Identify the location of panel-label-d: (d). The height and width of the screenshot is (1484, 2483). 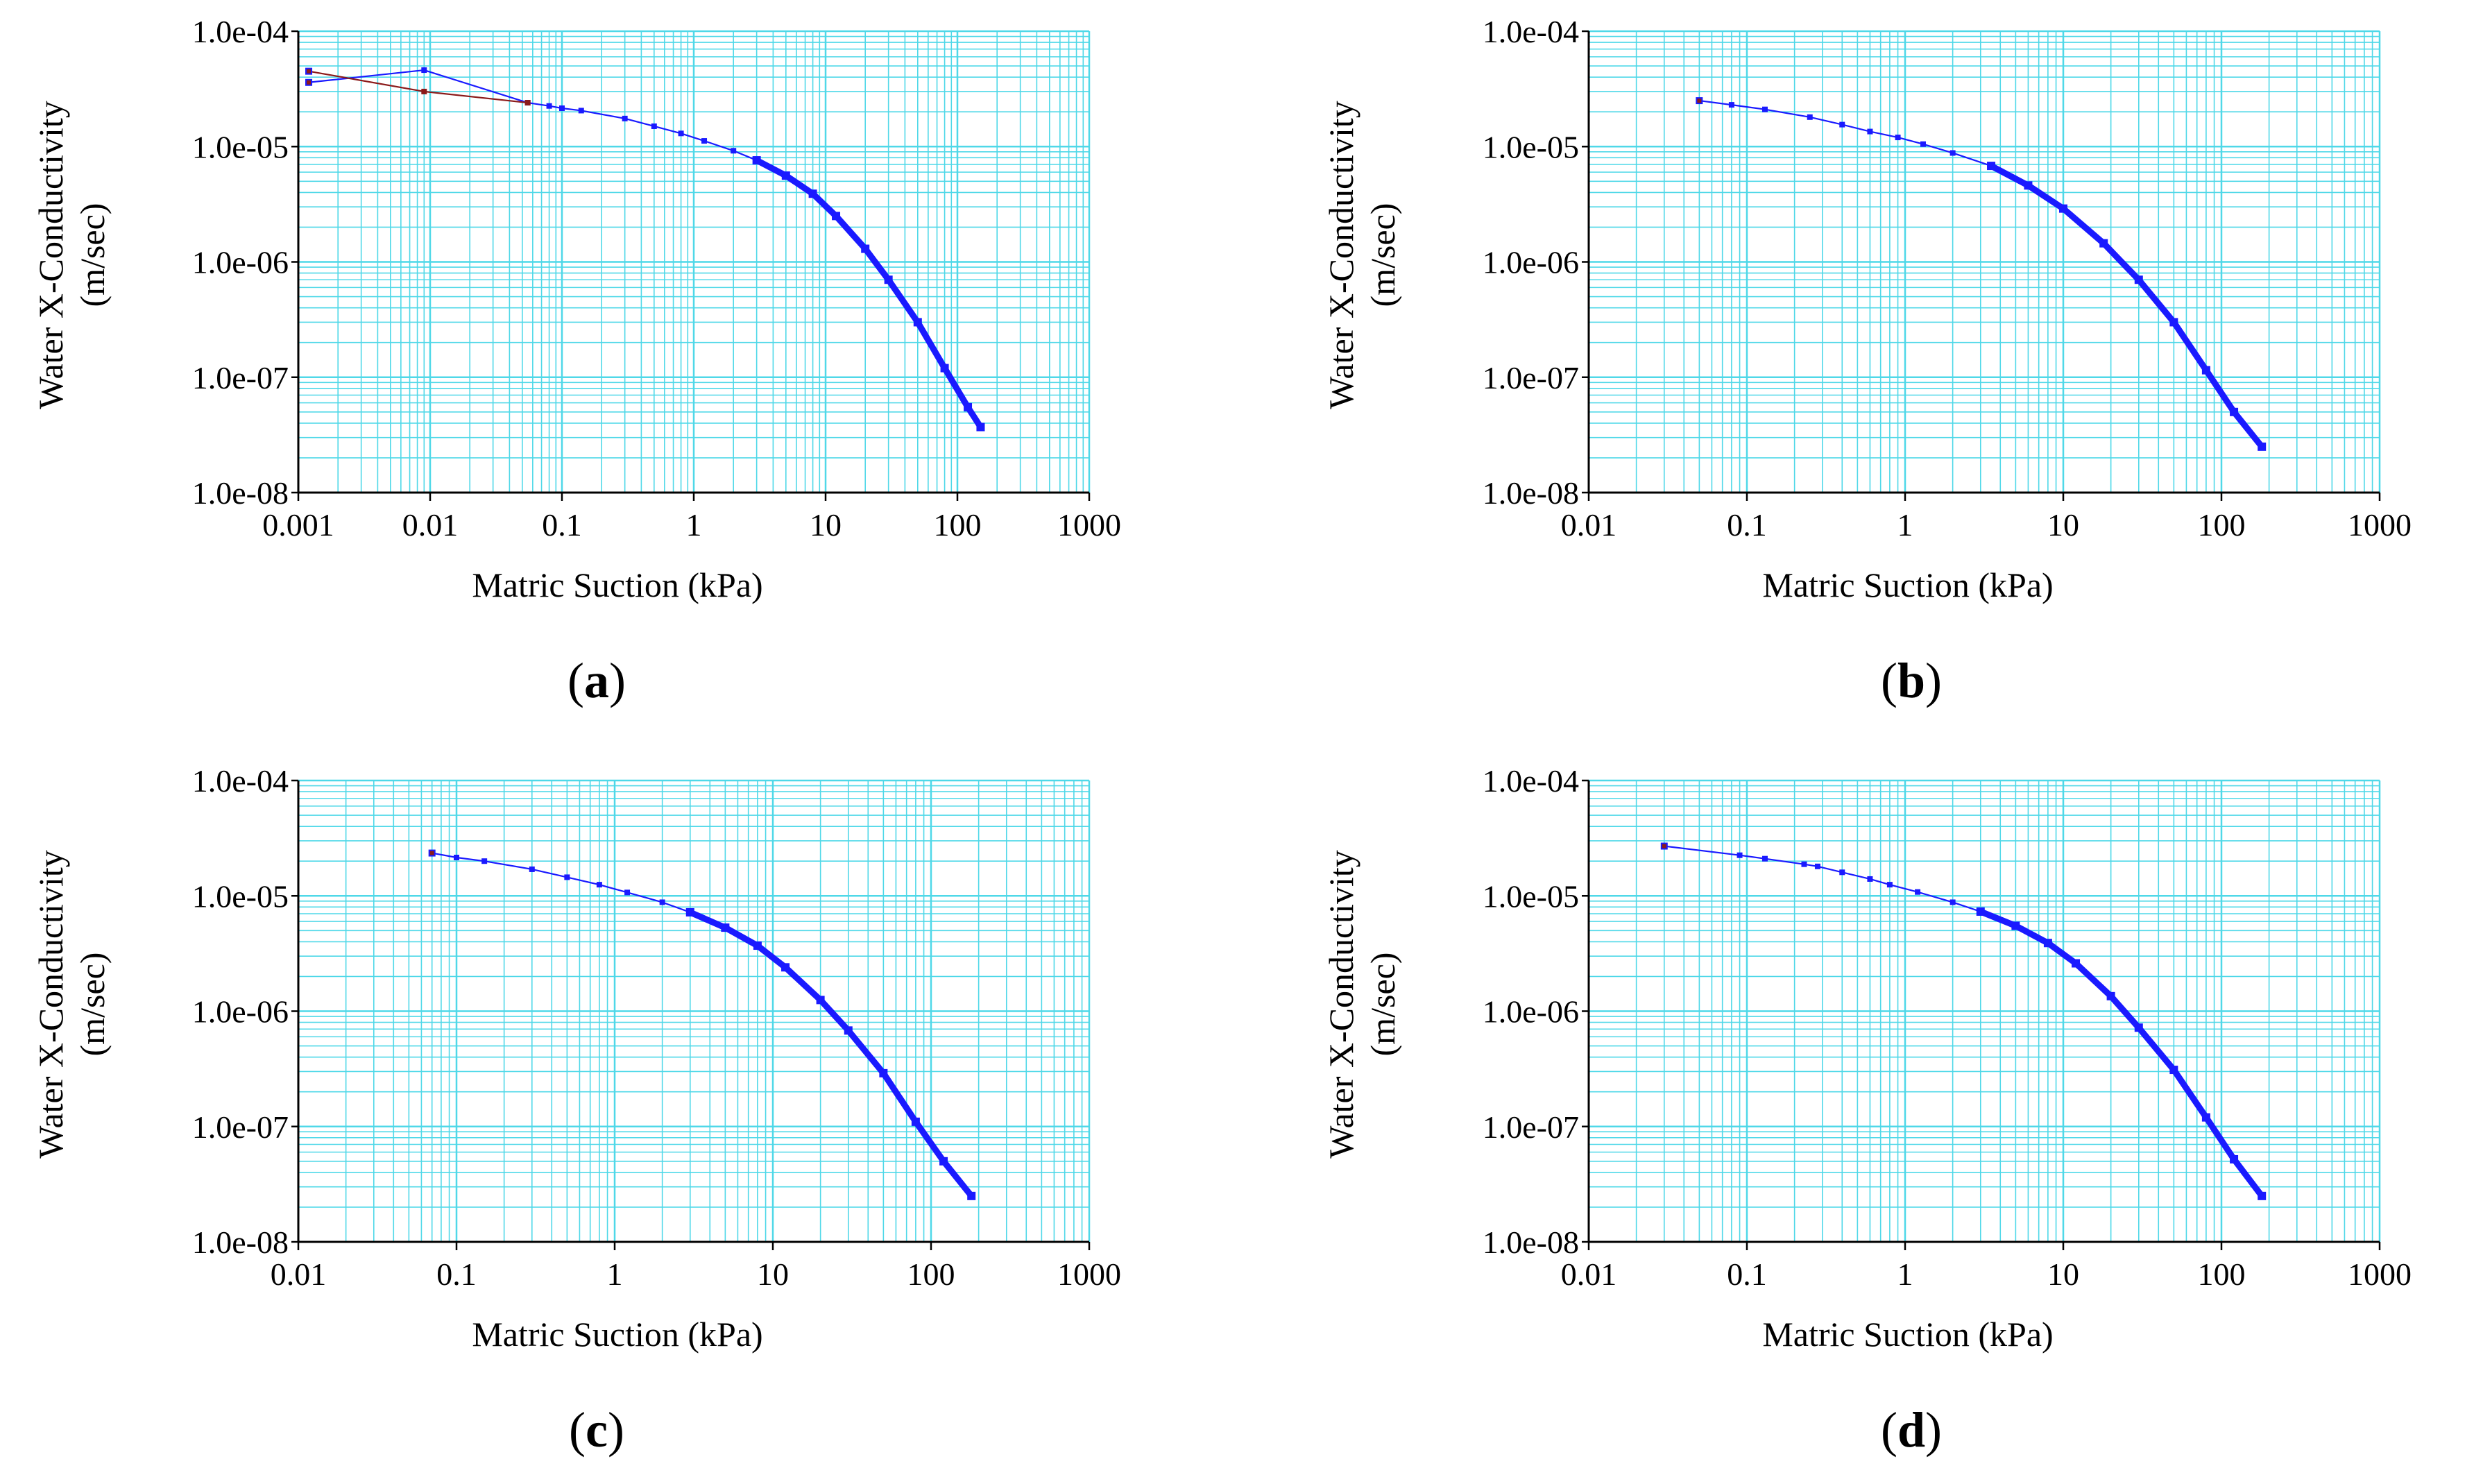
(1911, 1430).